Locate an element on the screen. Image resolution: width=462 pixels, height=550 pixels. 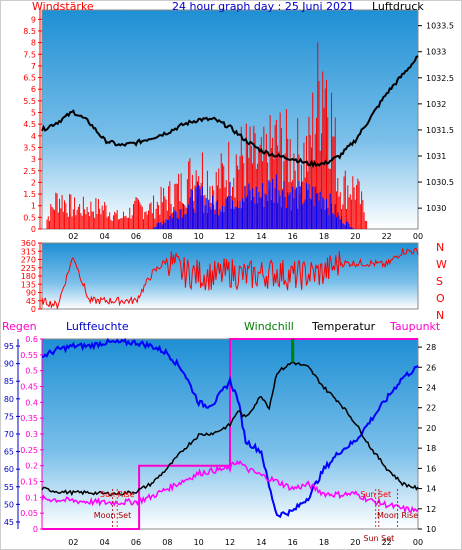
direction-tick-label: 270 is located at coordinates (28, 260).